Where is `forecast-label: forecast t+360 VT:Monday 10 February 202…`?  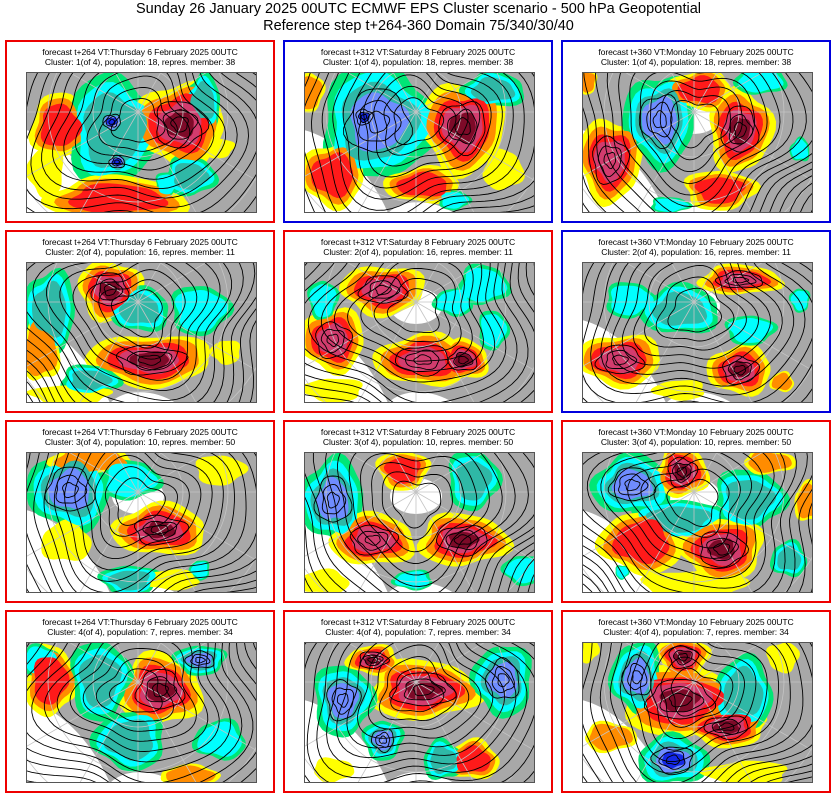 forecast-label: forecast t+360 VT:Monday 10 February 202… is located at coordinates (696, 432).